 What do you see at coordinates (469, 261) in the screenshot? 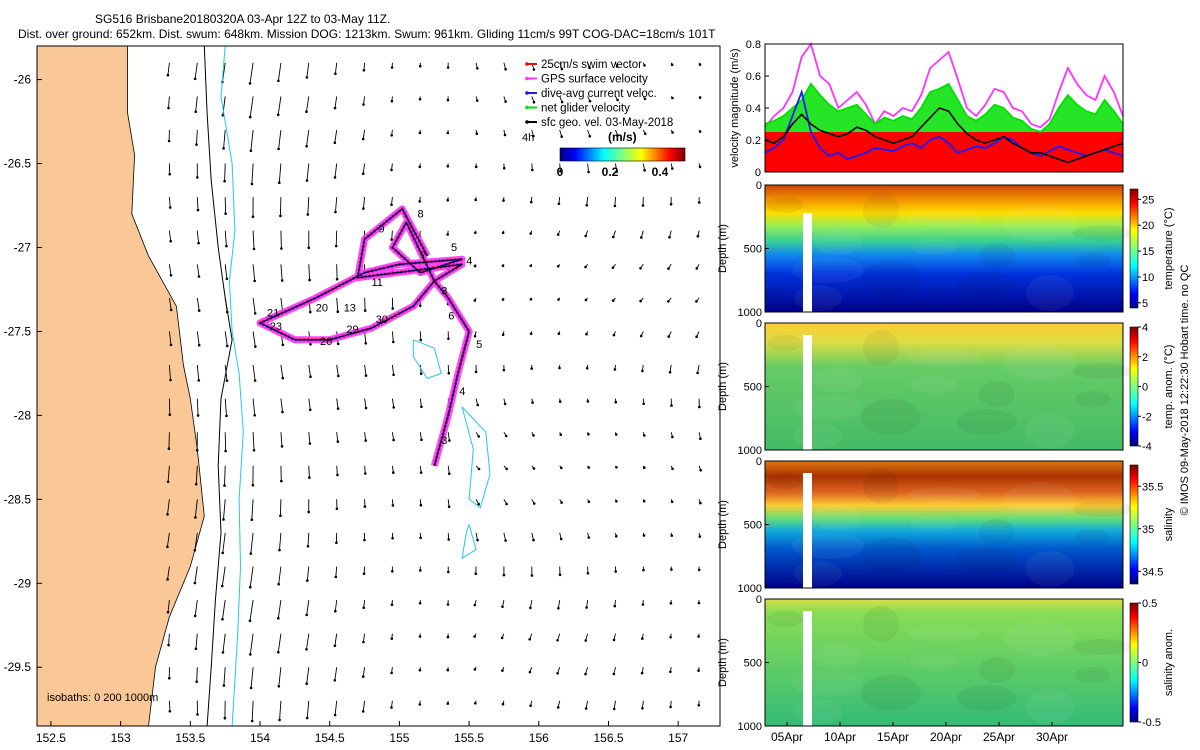
I see `track-day-label: 4` at bounding box center [469, 261].